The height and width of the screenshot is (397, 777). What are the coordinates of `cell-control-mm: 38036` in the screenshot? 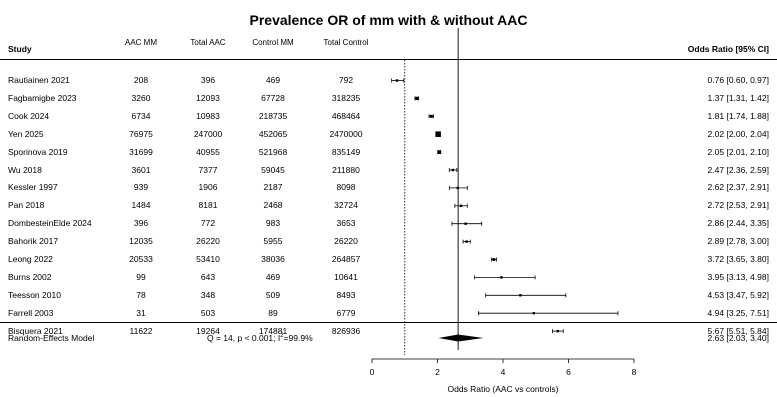 It's located at (273, 259).